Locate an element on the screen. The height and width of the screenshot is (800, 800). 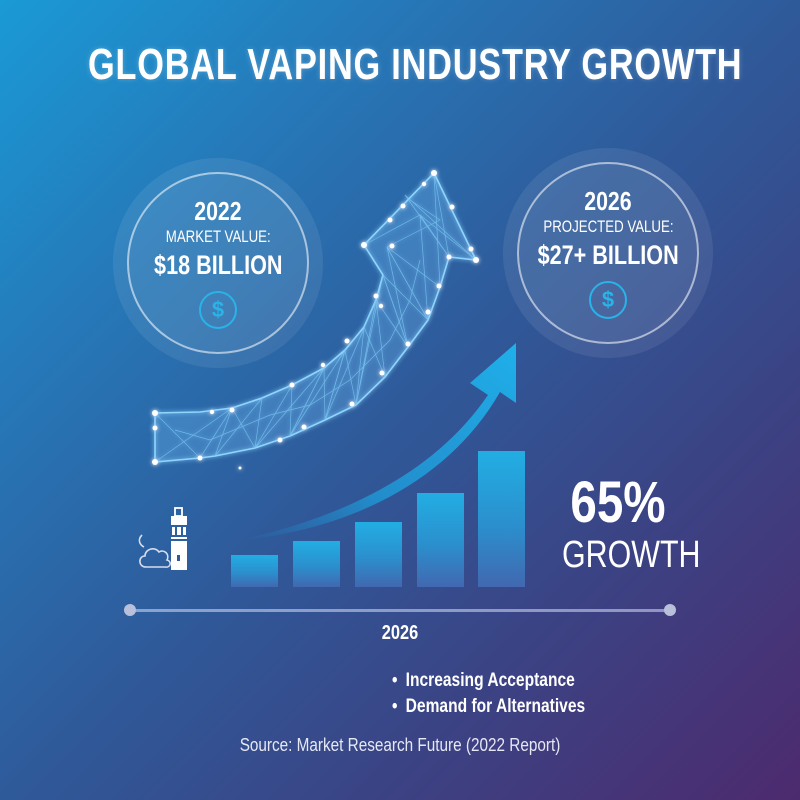
vape-device-icon is located at coordinates (179, 538).